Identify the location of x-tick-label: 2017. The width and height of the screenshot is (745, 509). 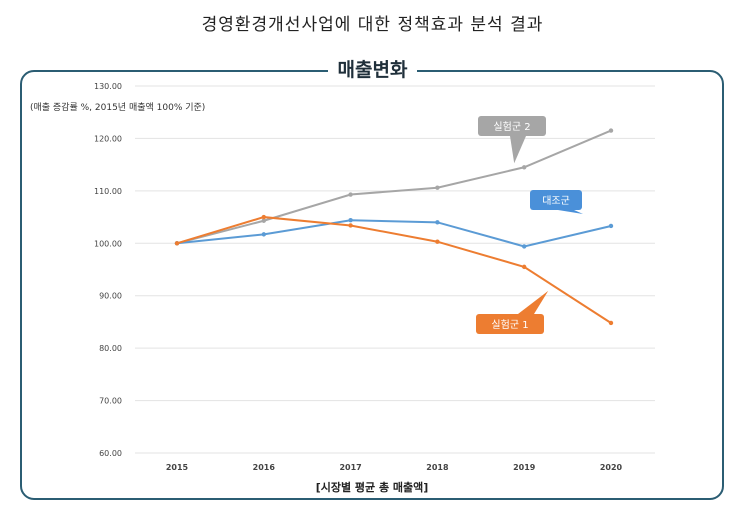
(350, 467).